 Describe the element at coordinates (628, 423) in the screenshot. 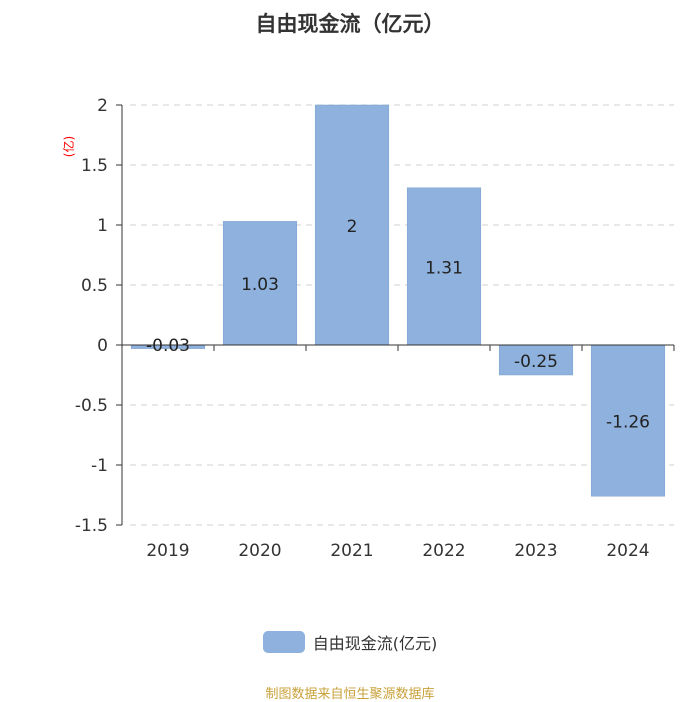

I see `data-label-2024: -1.26` at that location.